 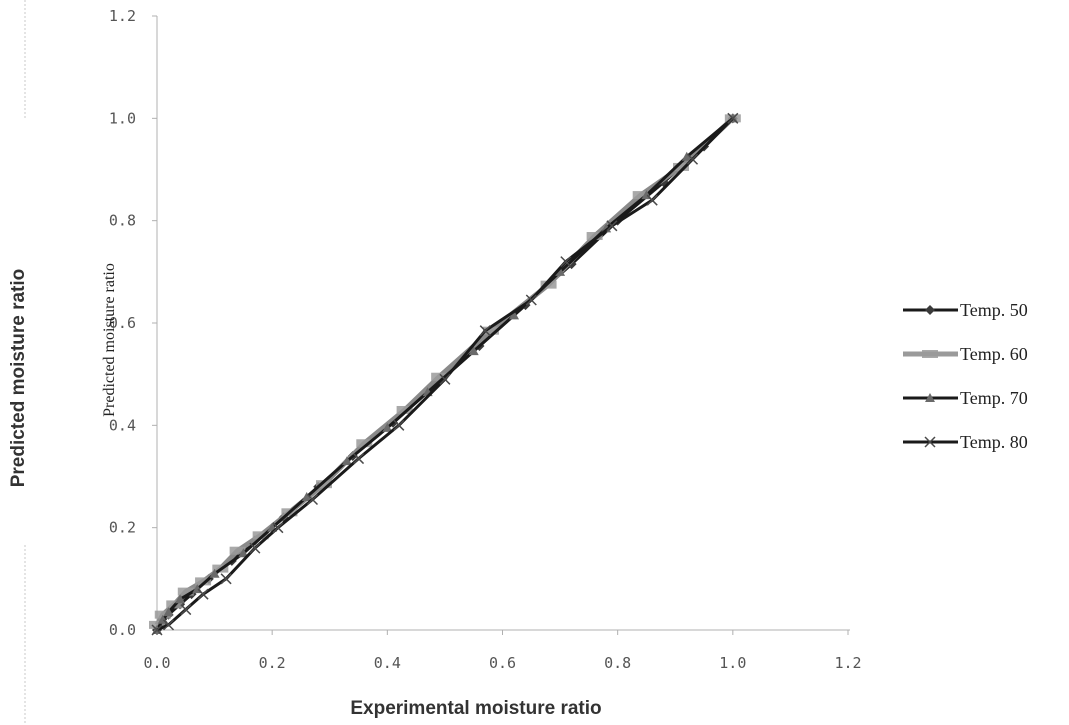 What do you see at coordinates (156, 663) in the screenshot?
I see `x-tick-label: 0.0` at bounding box center [156, 663].